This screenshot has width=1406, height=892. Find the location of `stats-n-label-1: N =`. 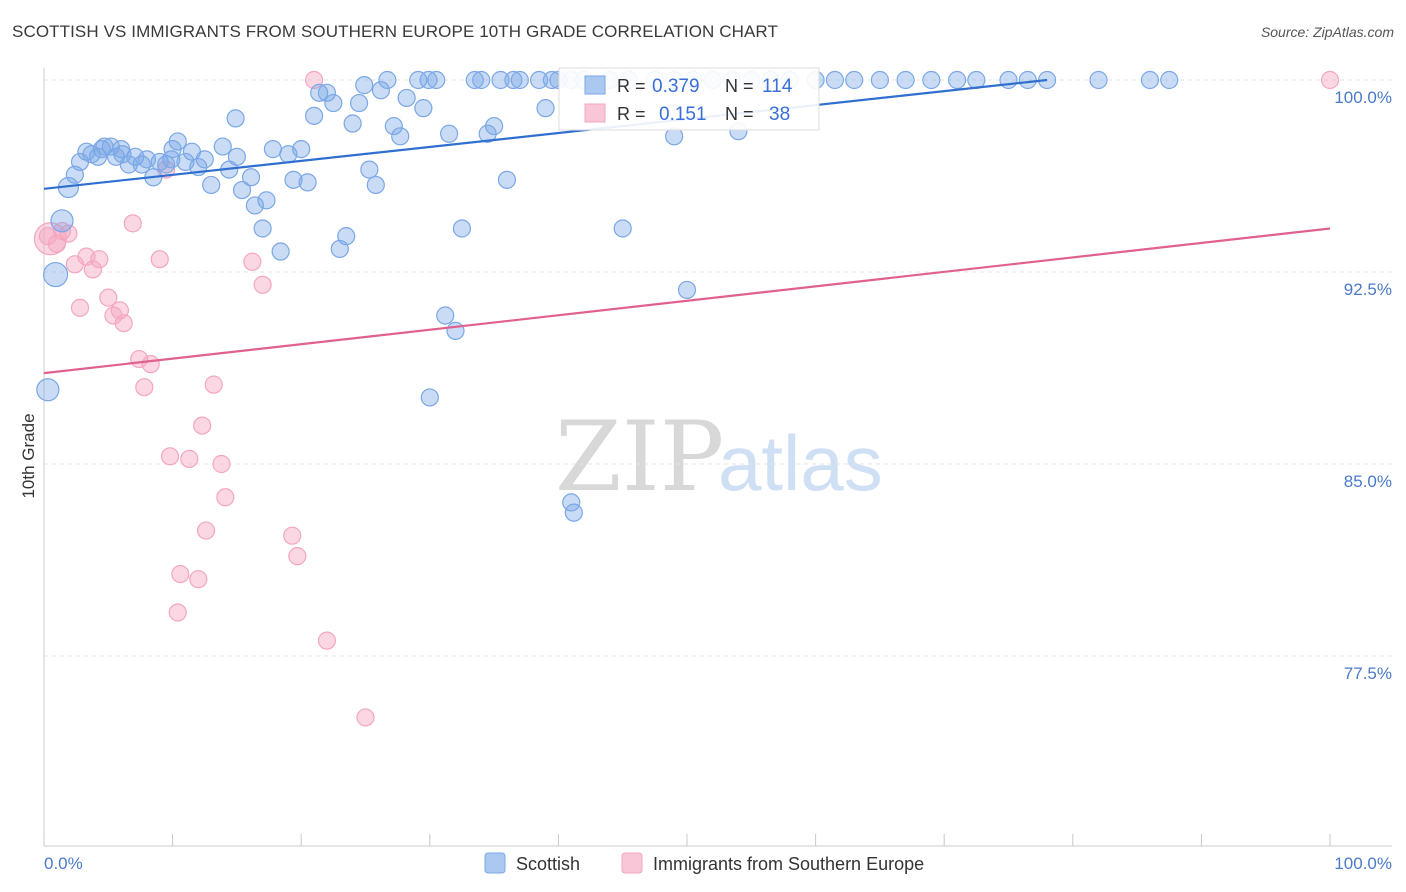

stats-n-label-1: N = is located at coordinates (739, 86).